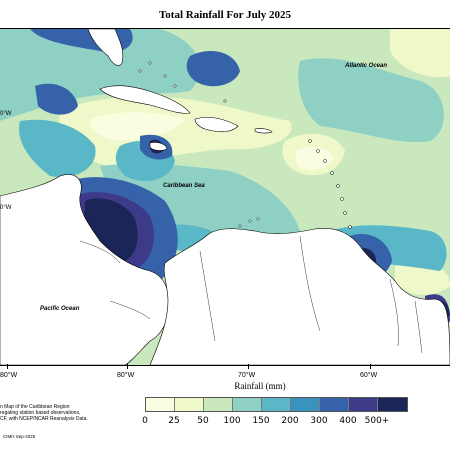  Describe the element at coordinates (260, 386) in the screenshot. I see `legend-title: Rainfall (mm)` at that location.